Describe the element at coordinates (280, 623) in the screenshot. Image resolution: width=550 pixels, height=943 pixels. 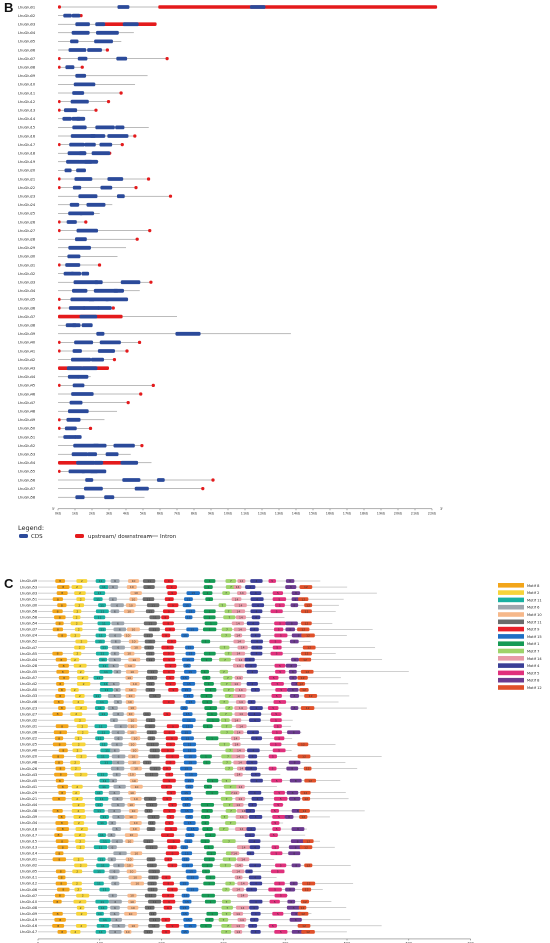
I see `motif-number: 5` at that location.